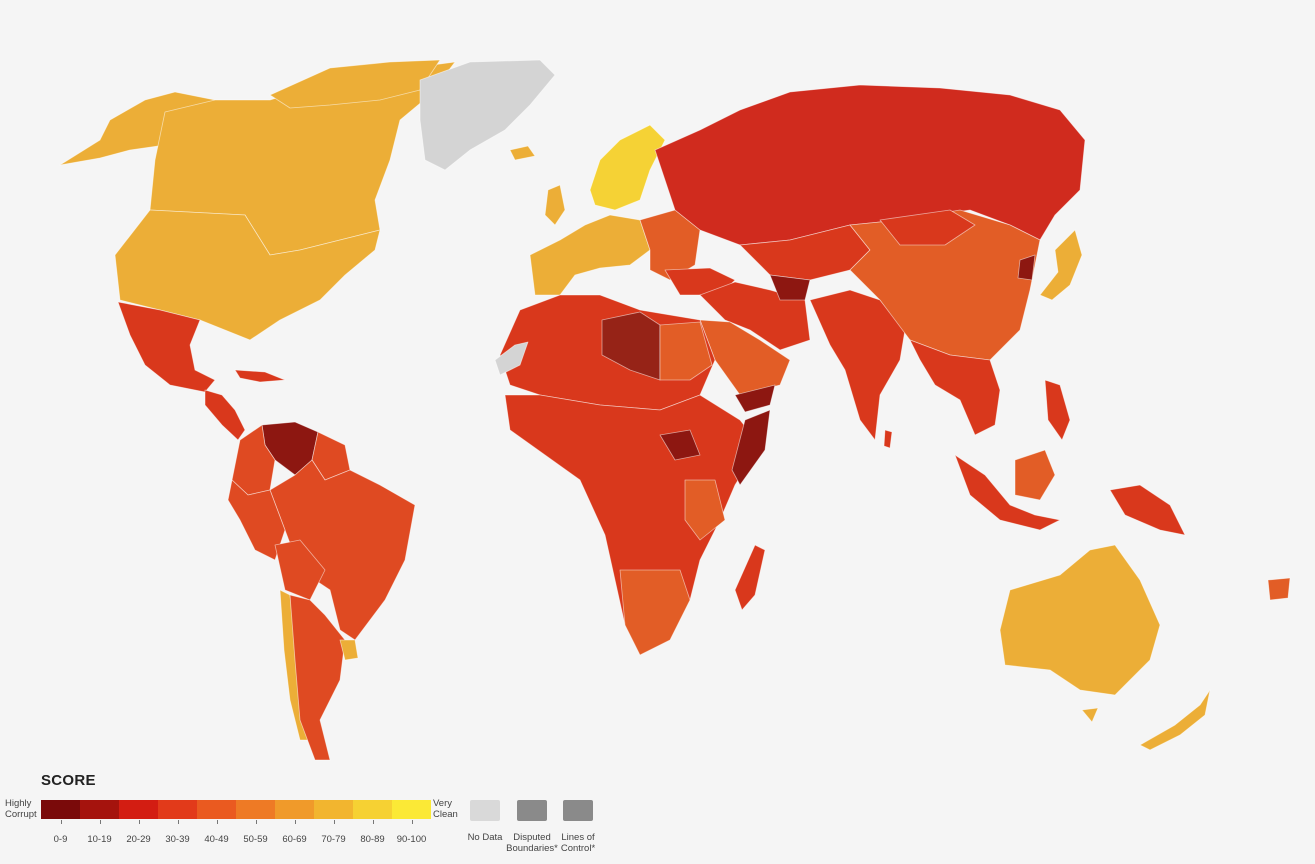 Image resolution: width=1315 pixels, height=864 pixels. I want to click on country-egypt, so click(686, 351).